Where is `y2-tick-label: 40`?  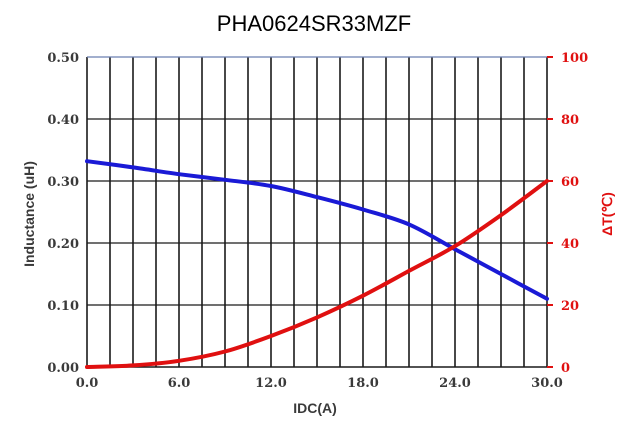
y2-tick-label: 40 is located at coordinates (570, 244).